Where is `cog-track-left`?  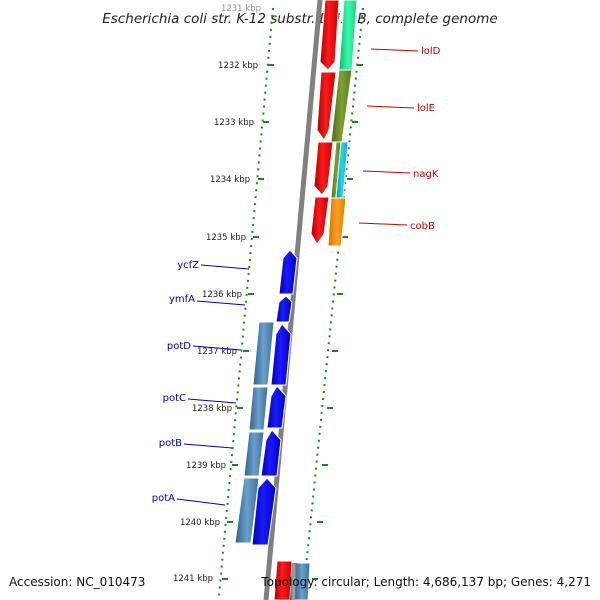 cog-track-left is located at coordinates (254, 432).